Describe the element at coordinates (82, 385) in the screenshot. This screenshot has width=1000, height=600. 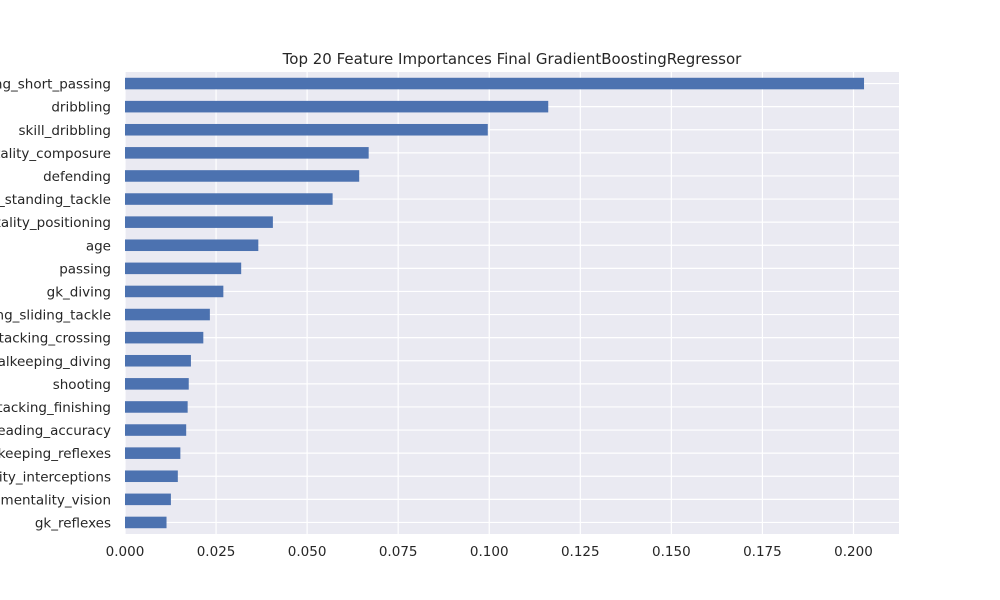
I see `y-tick-label: shooting` at that location.